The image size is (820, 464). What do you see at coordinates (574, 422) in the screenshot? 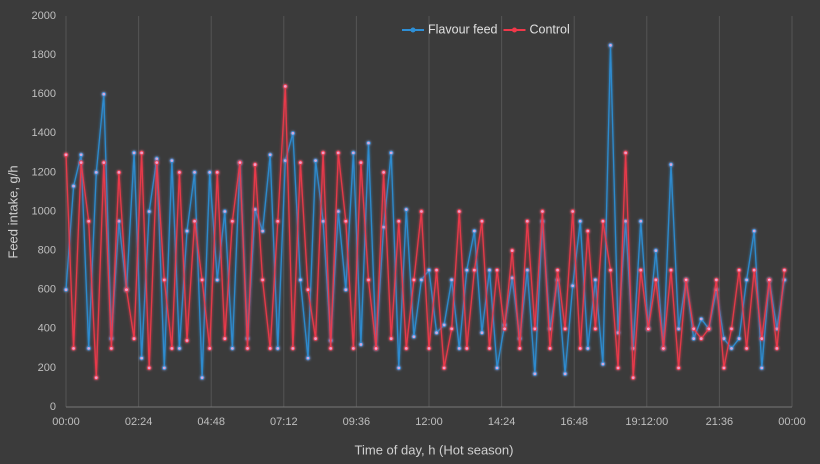
I see `x-tick-label: 16:48` at bounding box center [574, 422].